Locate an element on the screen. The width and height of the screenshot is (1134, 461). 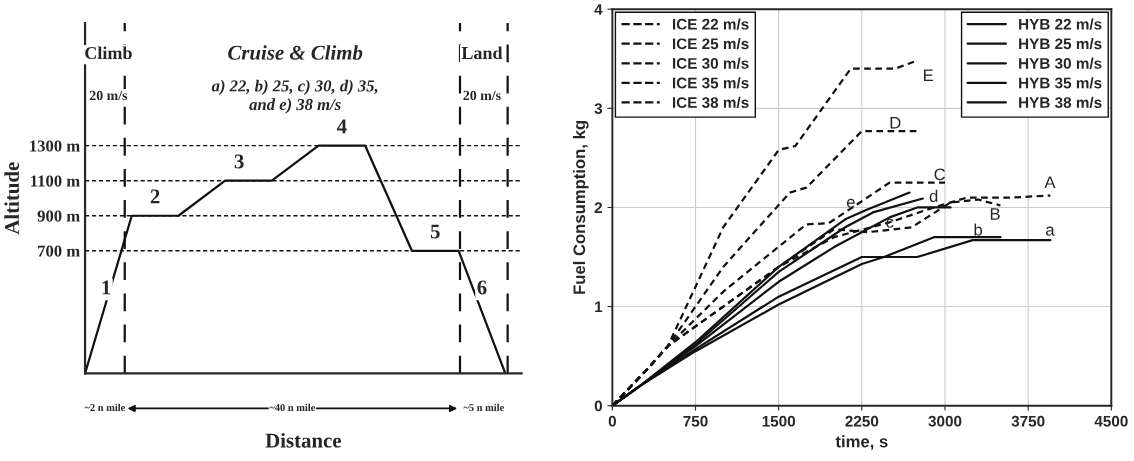
annotation: 1 is located at coordinates (106, 287).